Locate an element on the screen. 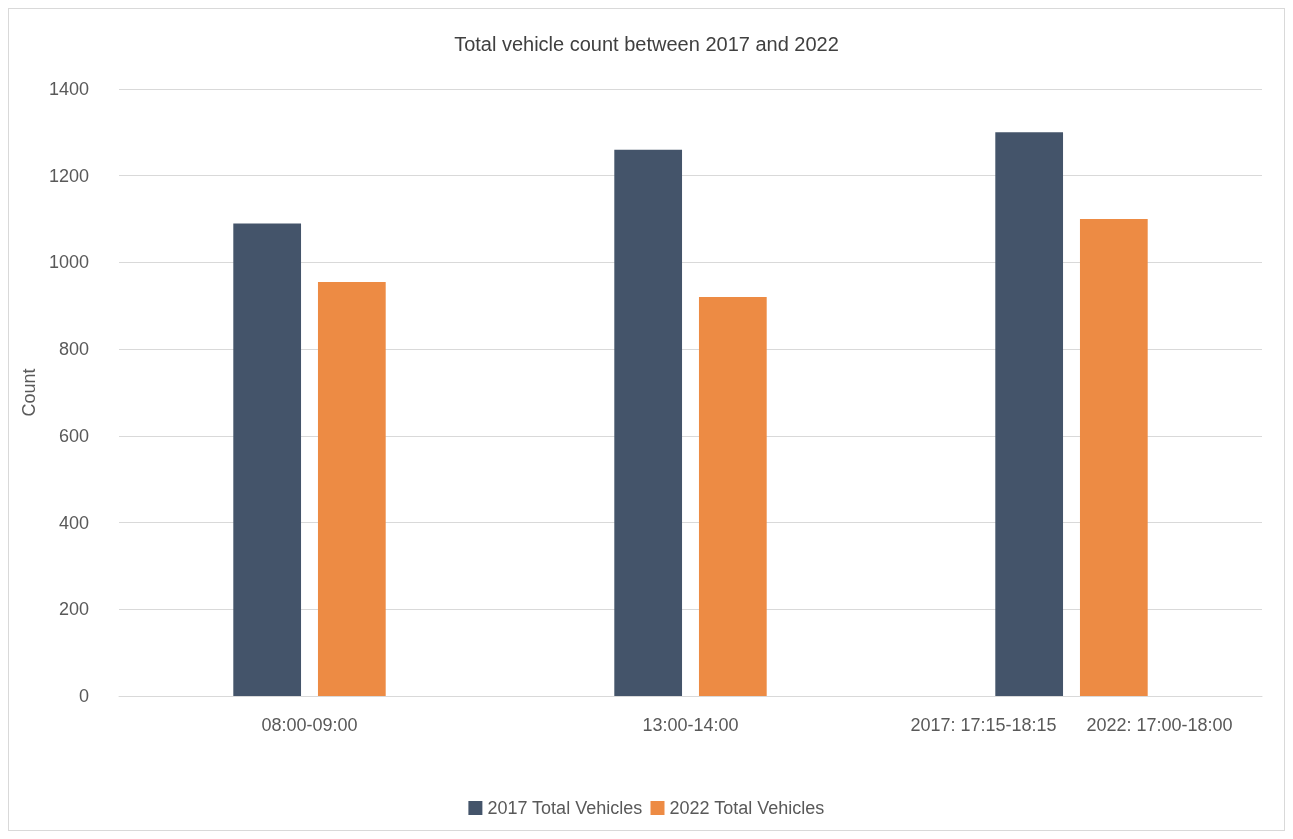  y-tick-label: 1000 is located at coordinates (68, 262).